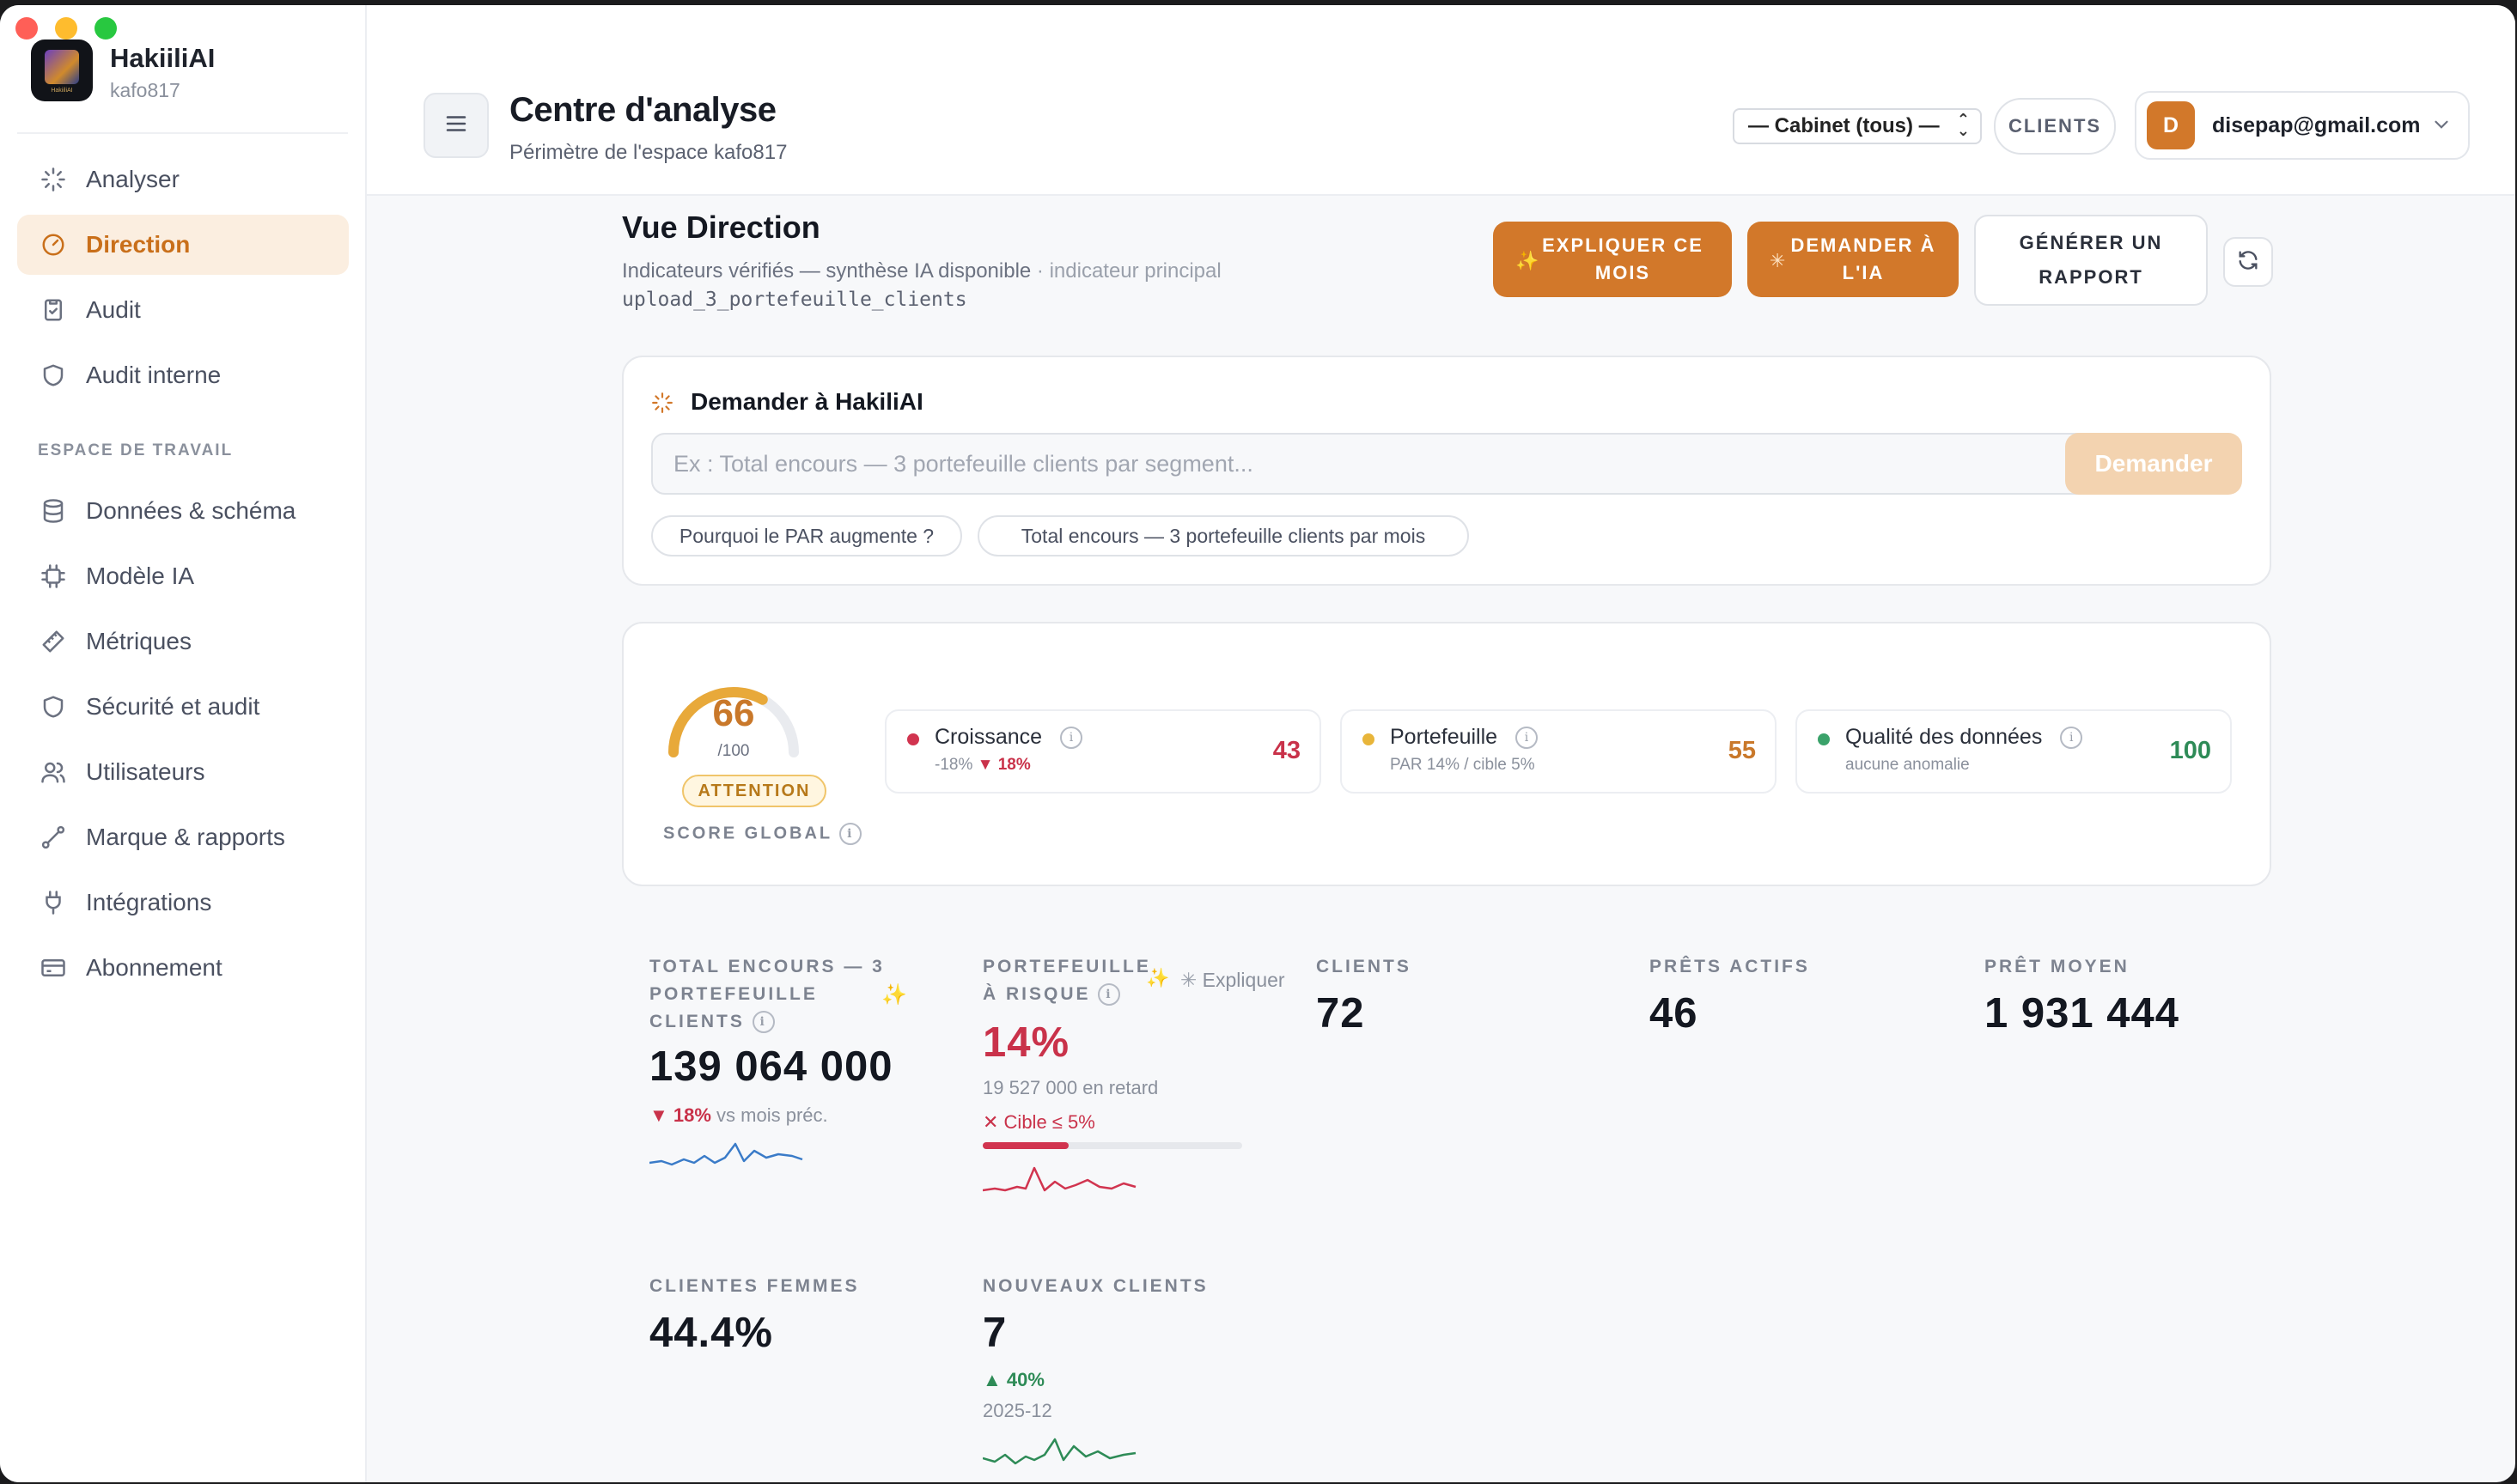  Describe the element at coordinates (1464, 737) in the screenshot. I see `sub-score-name: Portefeuille i` at that location.